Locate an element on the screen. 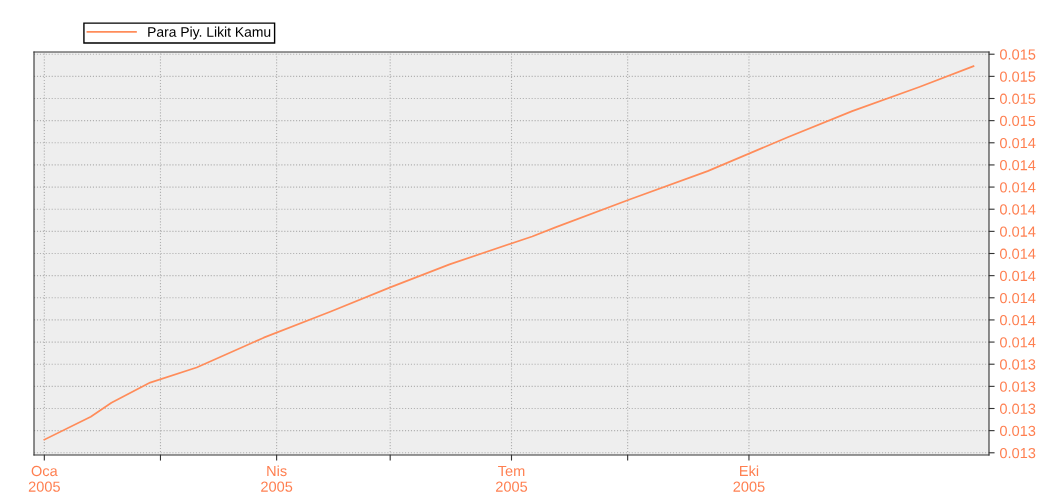  x-tick-label: Oca 2005 is located at coordinates (44, 478).